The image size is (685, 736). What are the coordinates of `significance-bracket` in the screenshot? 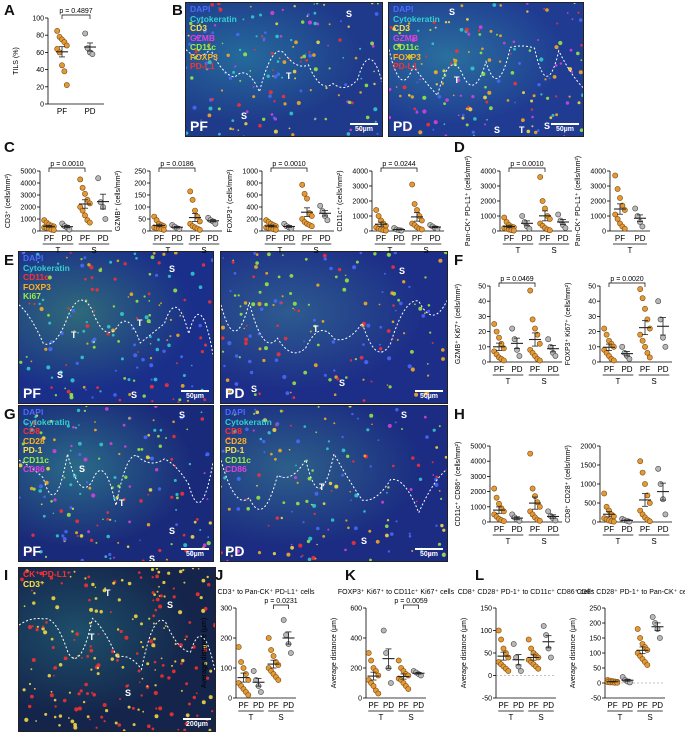 It's located at (76, 16).